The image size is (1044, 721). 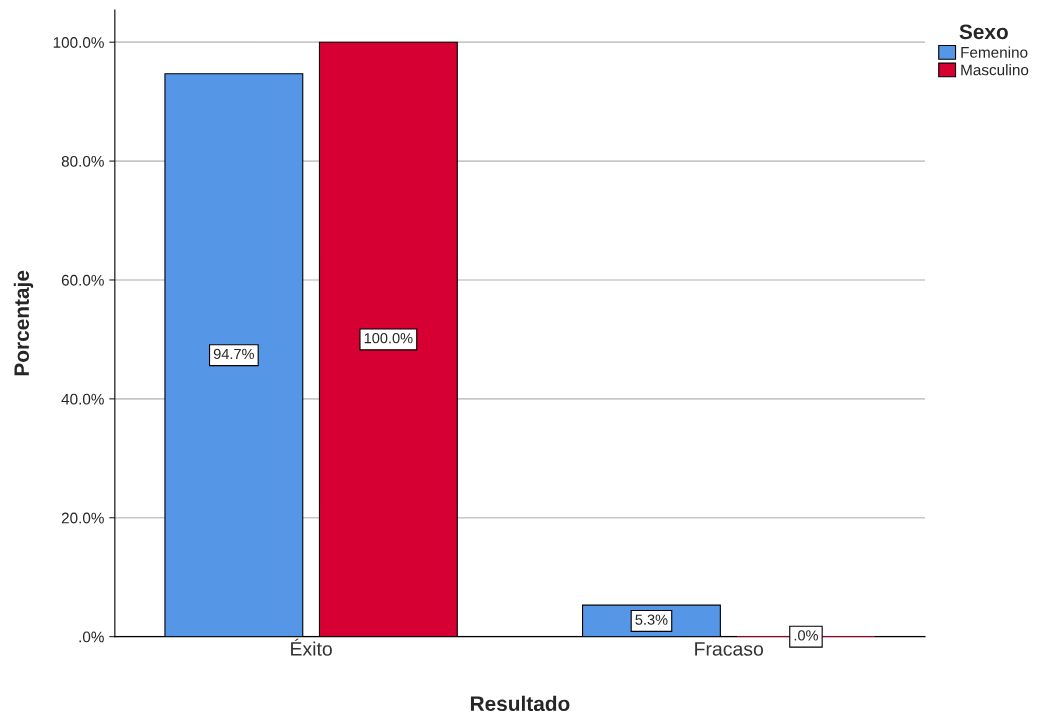 What do you see at coordinates (82, 280) in the screenshot?
I see `y-tick-label: 60.0%` at bounding box center [82, 280].